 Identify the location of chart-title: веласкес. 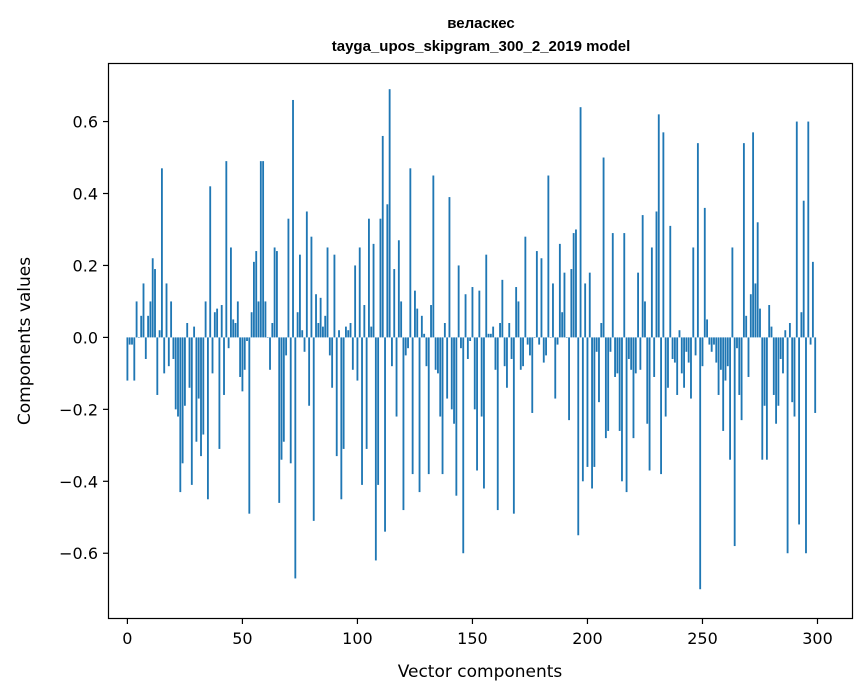
(481, 23).